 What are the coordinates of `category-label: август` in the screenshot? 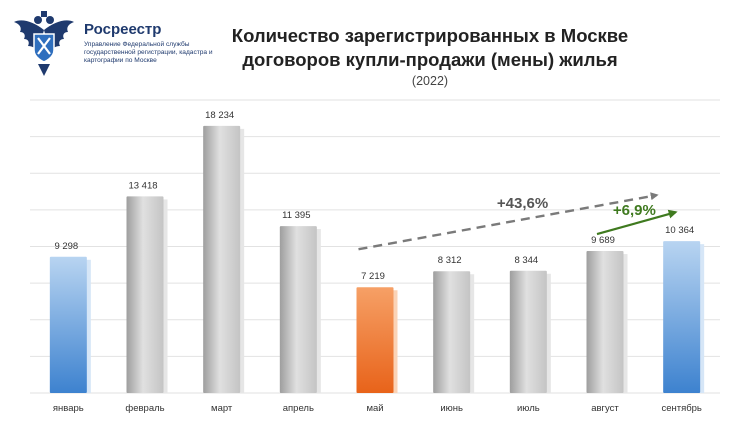 It's located at (605, 408).